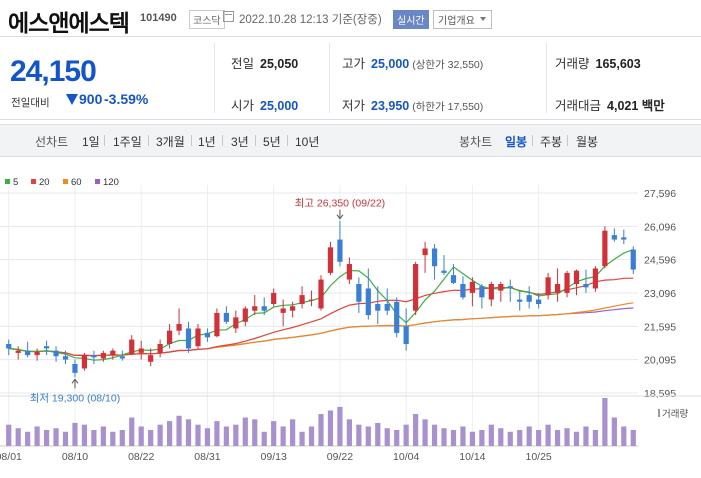 The image size is (701, 478). I want to click on chart-period-tabs: 선차트 1일 1주일 3개월 1년 3년 5년 10년 봉차트 일봉 주봉 월봉, so click(350, 140).